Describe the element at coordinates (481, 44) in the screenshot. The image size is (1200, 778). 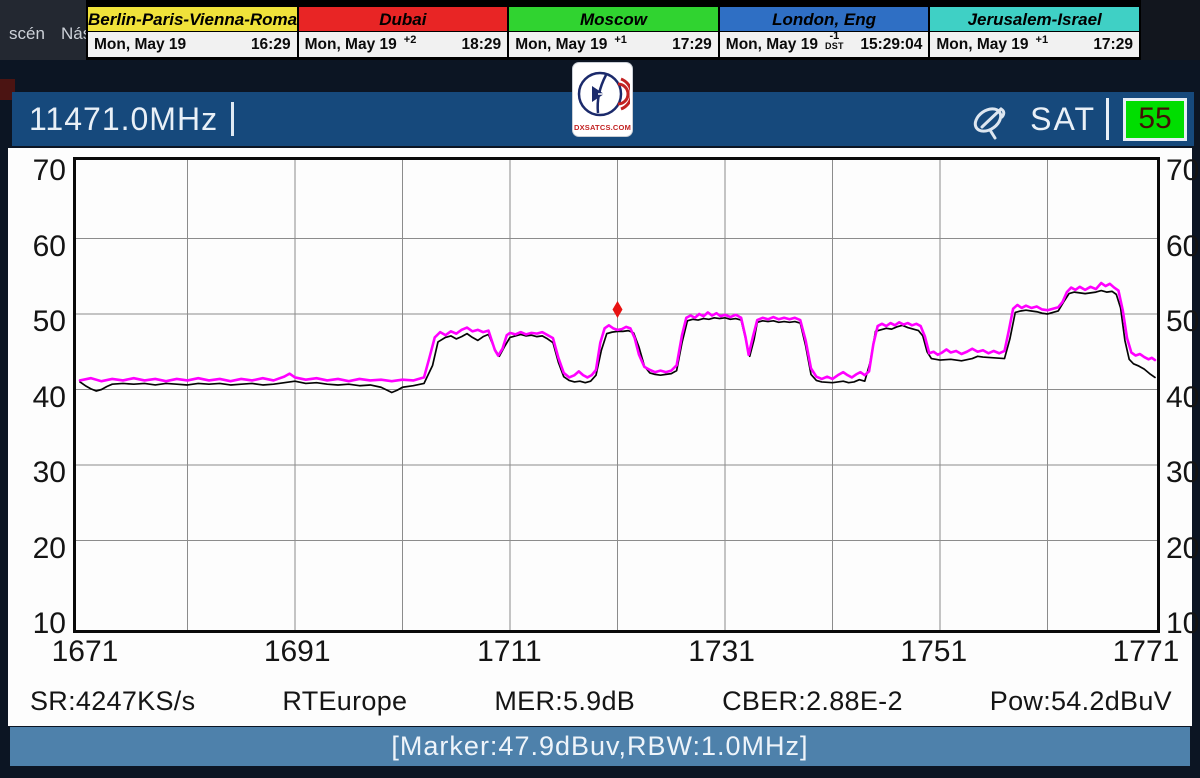
I see `clock-time: 18:29` at that location.